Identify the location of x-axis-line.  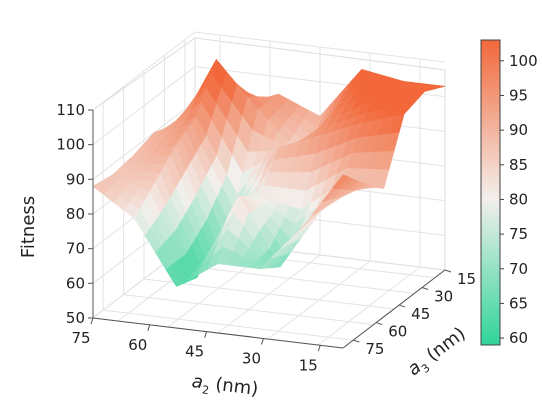
(218, 333).